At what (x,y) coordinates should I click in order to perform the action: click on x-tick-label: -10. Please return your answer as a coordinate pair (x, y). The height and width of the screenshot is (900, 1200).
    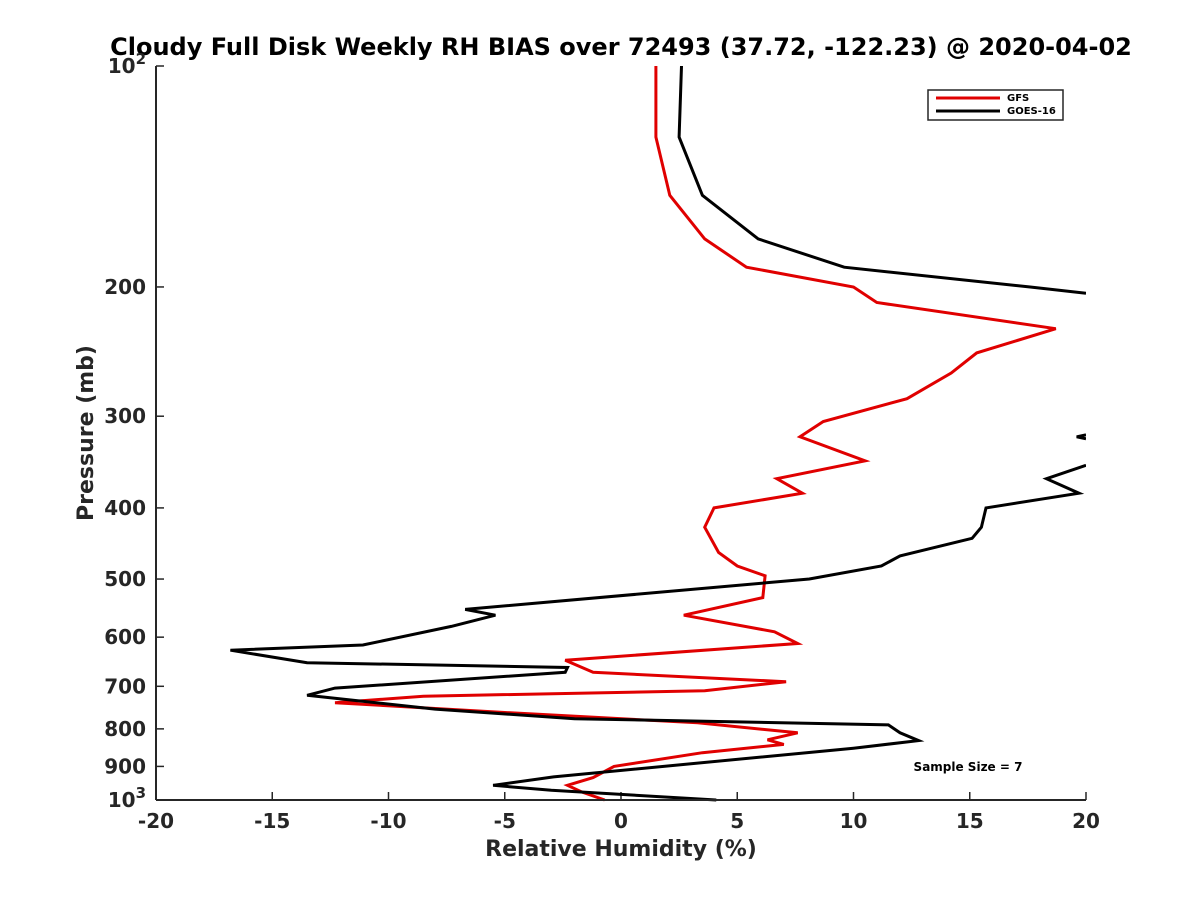
    Looking at the image, I should click on (388, 821).